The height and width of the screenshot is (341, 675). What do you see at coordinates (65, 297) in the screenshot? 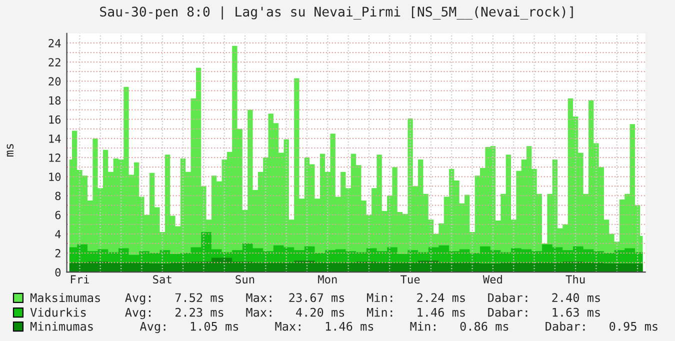
I see `legend-label: Maksimumas` at bounding box center [65, 297].